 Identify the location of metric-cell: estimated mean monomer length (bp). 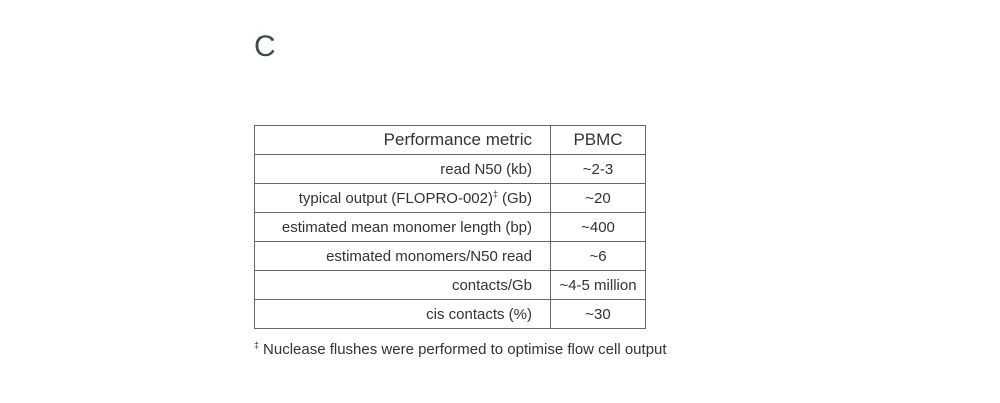
(402, 227).